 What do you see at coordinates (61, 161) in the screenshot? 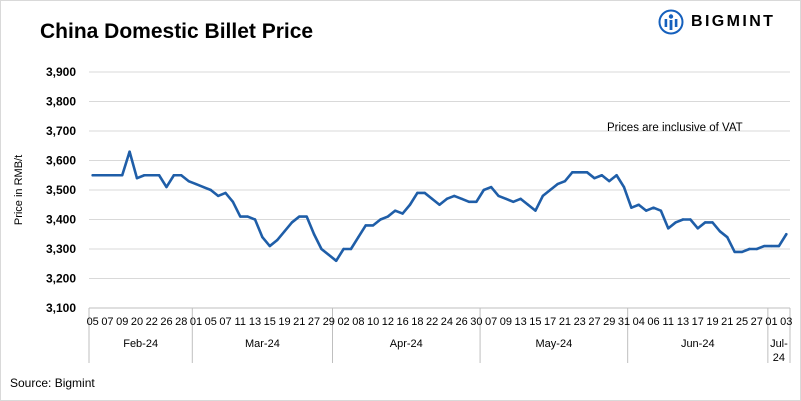
I see `y-tick-label: 3,600` at bounding box center [61, 161].